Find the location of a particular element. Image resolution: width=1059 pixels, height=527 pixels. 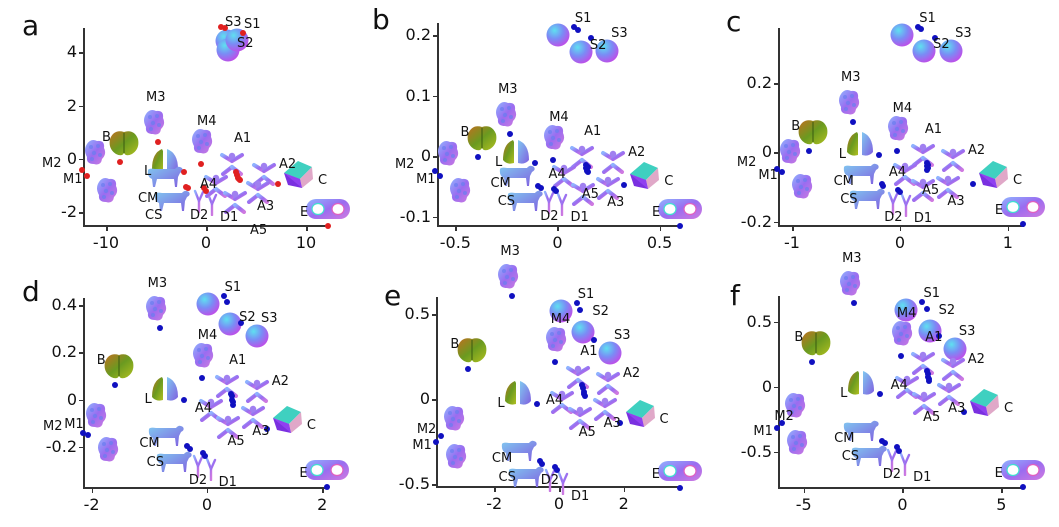

x-tick-label: -1 is located at coordinates (792, 242).